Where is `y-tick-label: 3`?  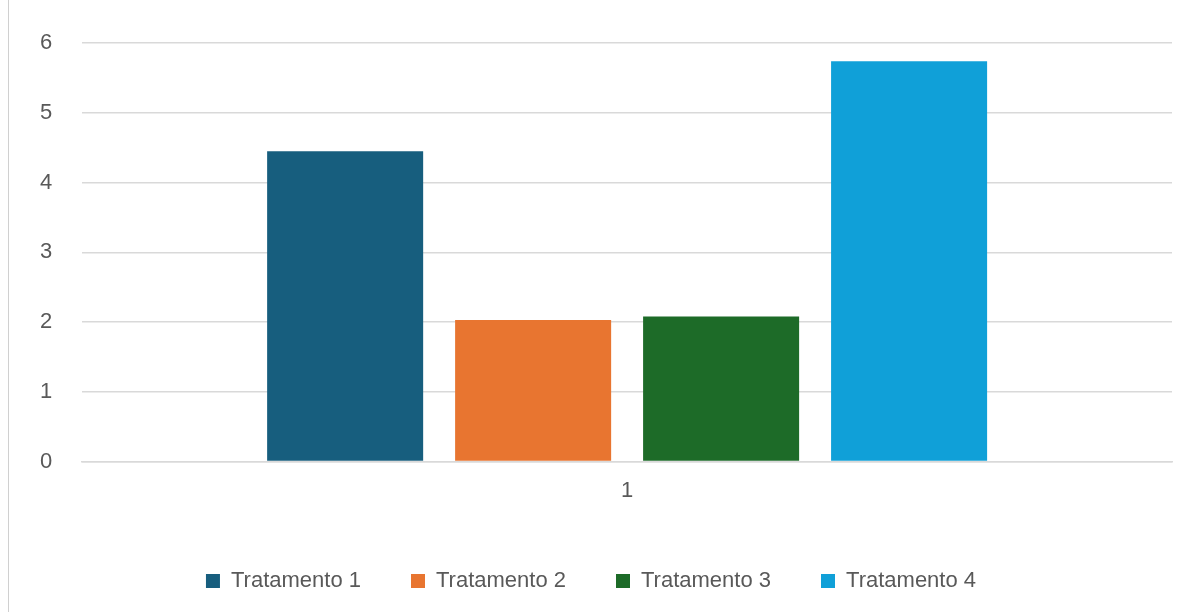 y-tick-label: 3 is located at coordinates (46, 251).